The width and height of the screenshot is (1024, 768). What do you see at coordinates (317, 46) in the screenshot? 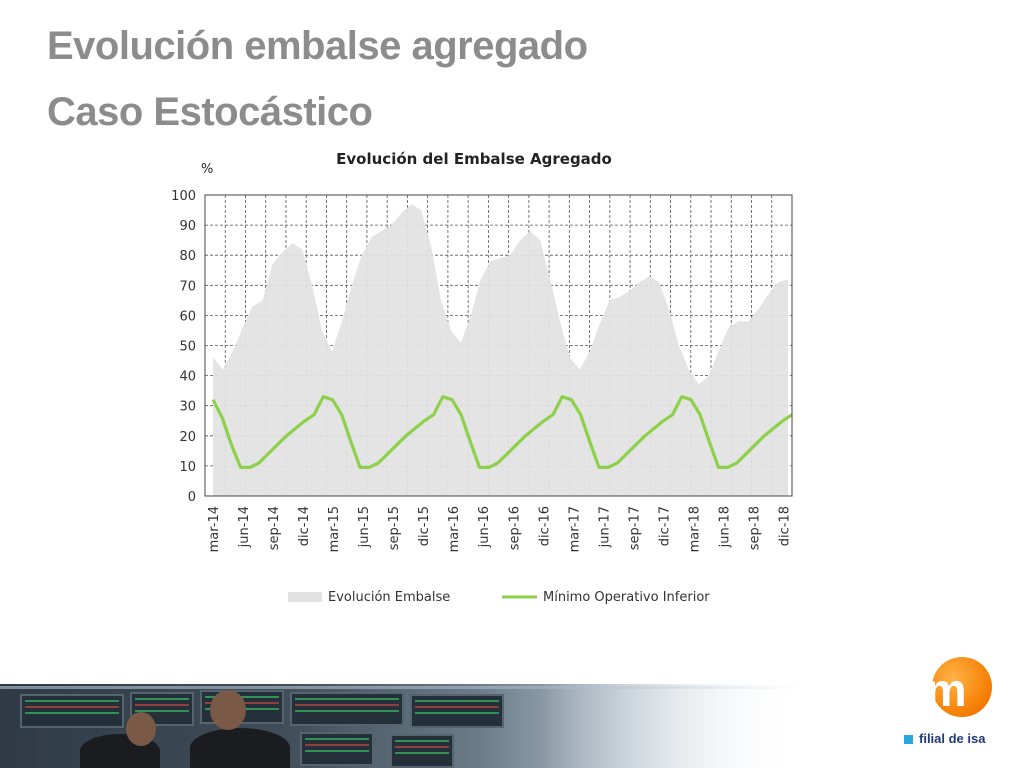
I see `slide-title: Evolución embalse agregado` at bounding box center [317, 46].